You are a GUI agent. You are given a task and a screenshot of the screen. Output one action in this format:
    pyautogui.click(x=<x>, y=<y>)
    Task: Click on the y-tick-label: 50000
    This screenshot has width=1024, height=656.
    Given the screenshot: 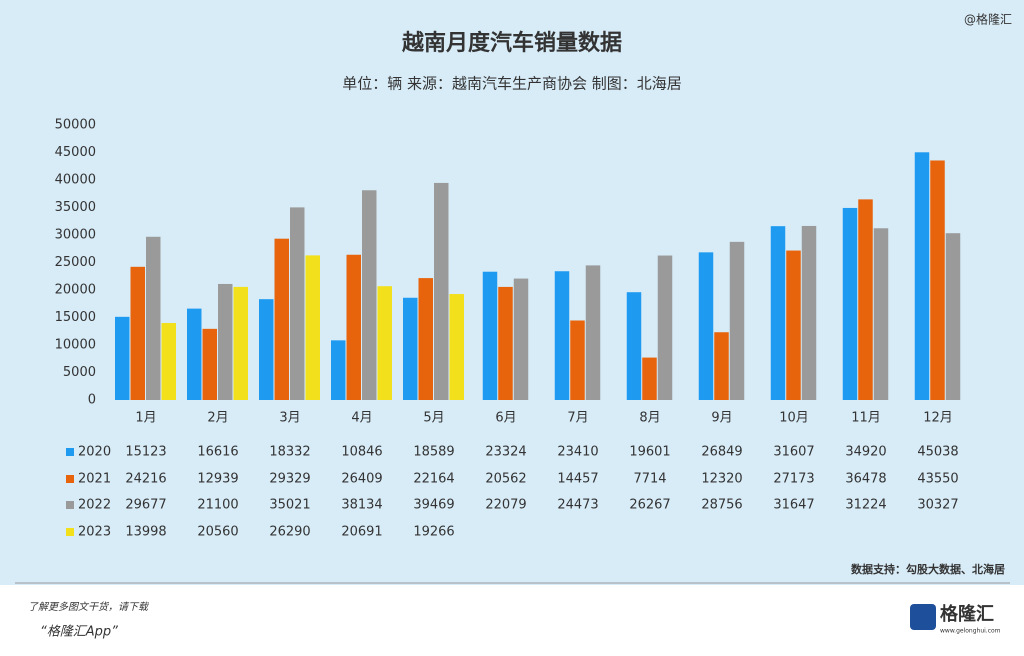 What is the action you would take?
    pyautogui.click(x=75, y=125)
    